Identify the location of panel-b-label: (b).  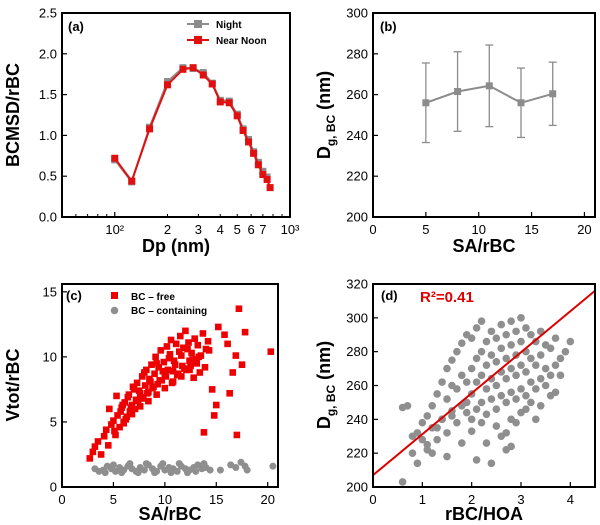
(388, 26).